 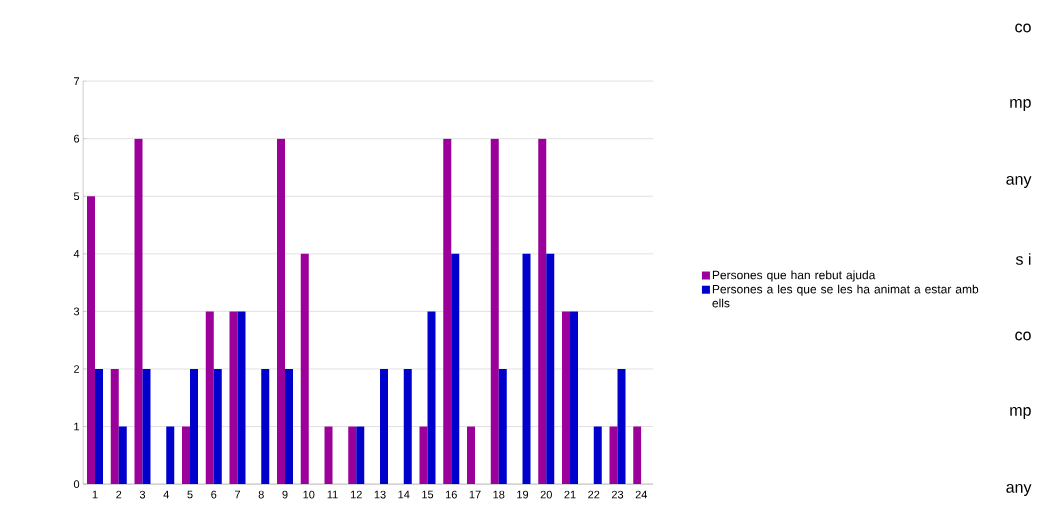 What do you see at coordinates (845, 296) in the screenshot?
I see `legend-label: Persones a les que se les ha animat a estar amb ells` at bounding box center [845, 296].